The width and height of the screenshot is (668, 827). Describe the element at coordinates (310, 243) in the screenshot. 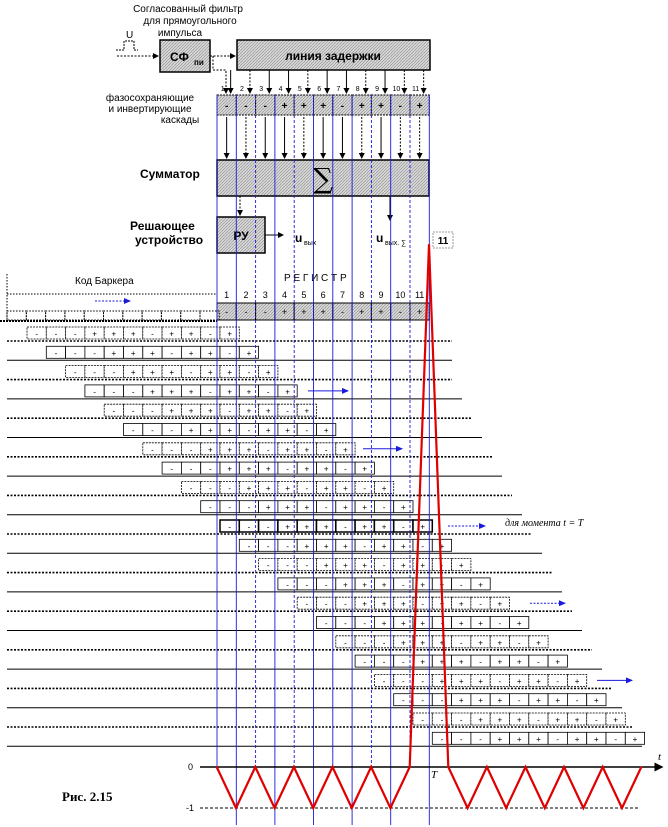

I see `output-subscript: вых` at that location.